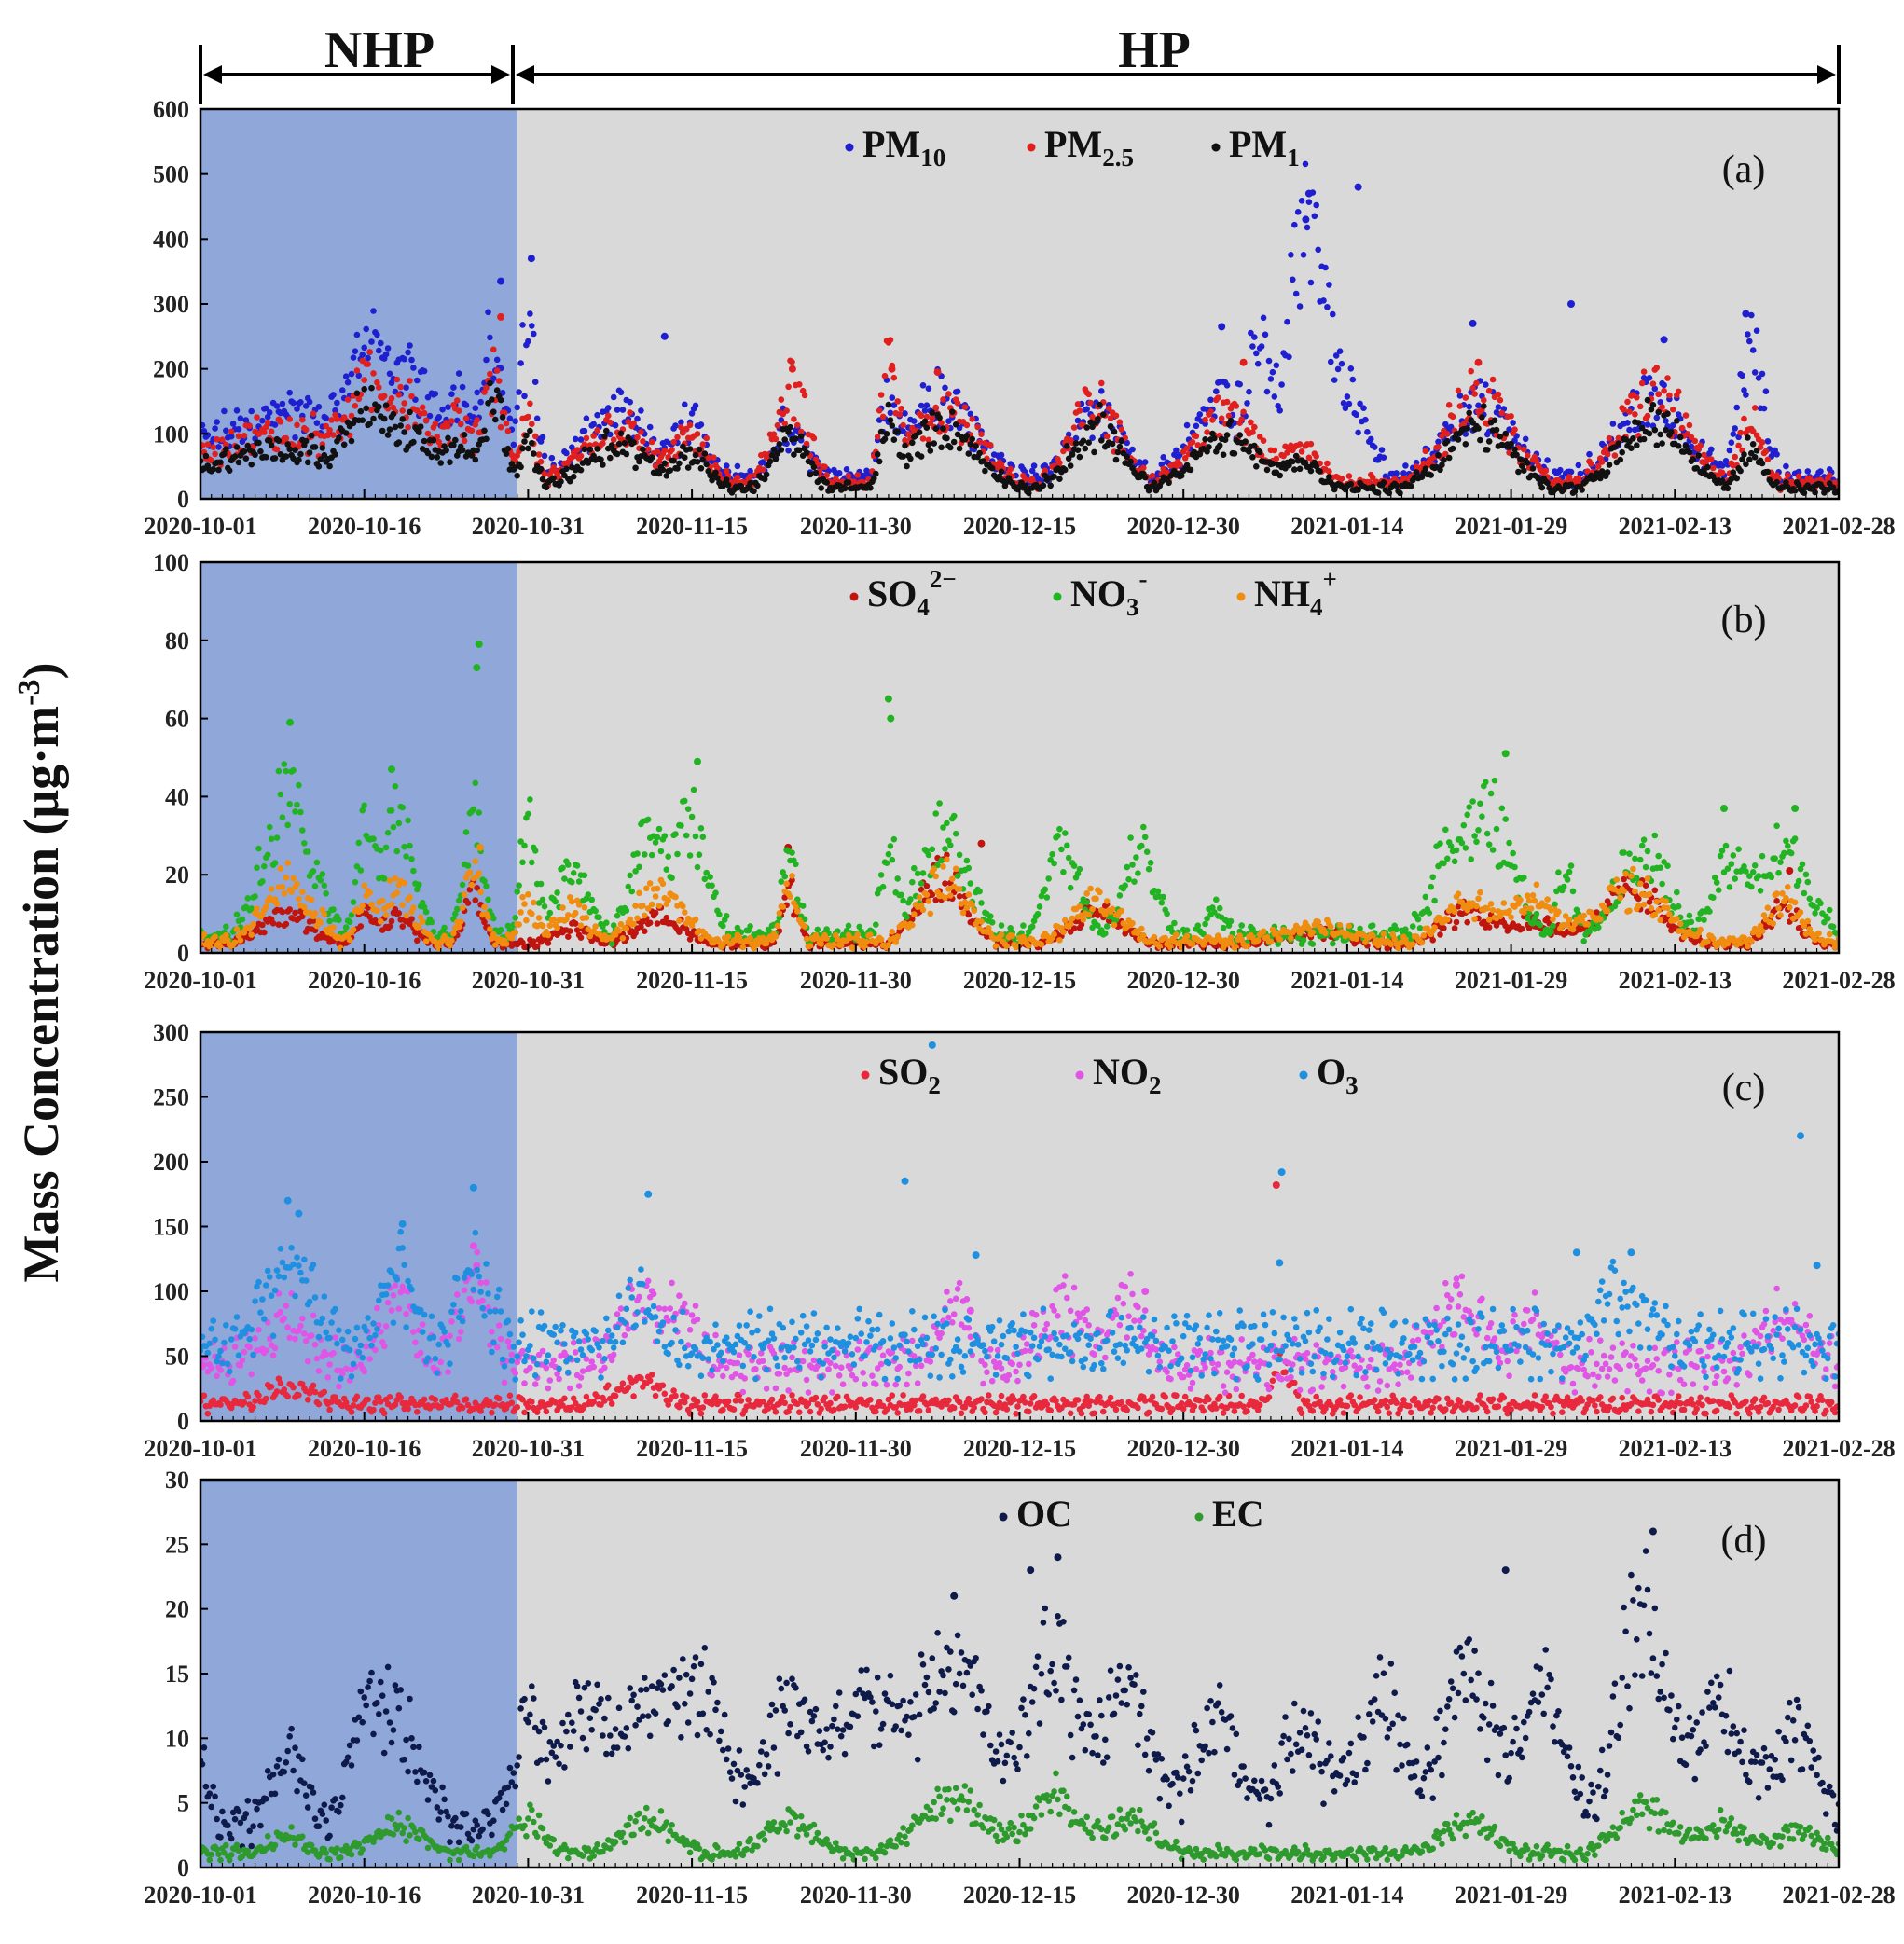 The height and width of the screenshot is (1944, 1904). What do you see at coordinates (40, 973) in the screenshot?
I see `y-axis-title: Mass Concentration (μg·m-3)` at bounding box center [40, 973].